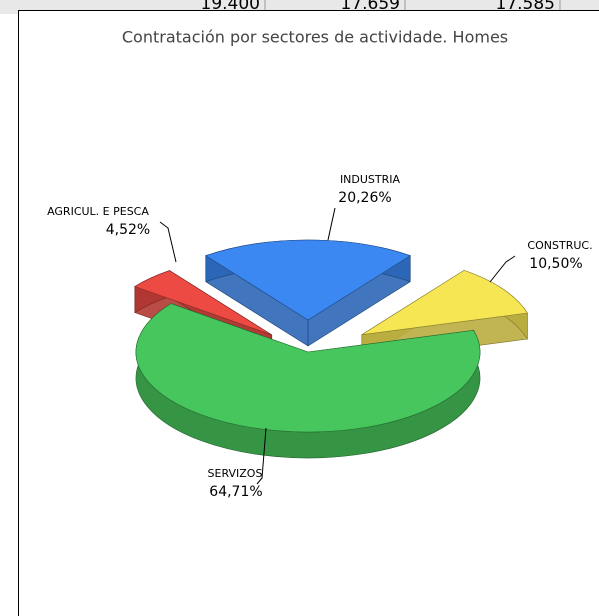  I want to click on value-label: 10,50%, so click(555, 264).